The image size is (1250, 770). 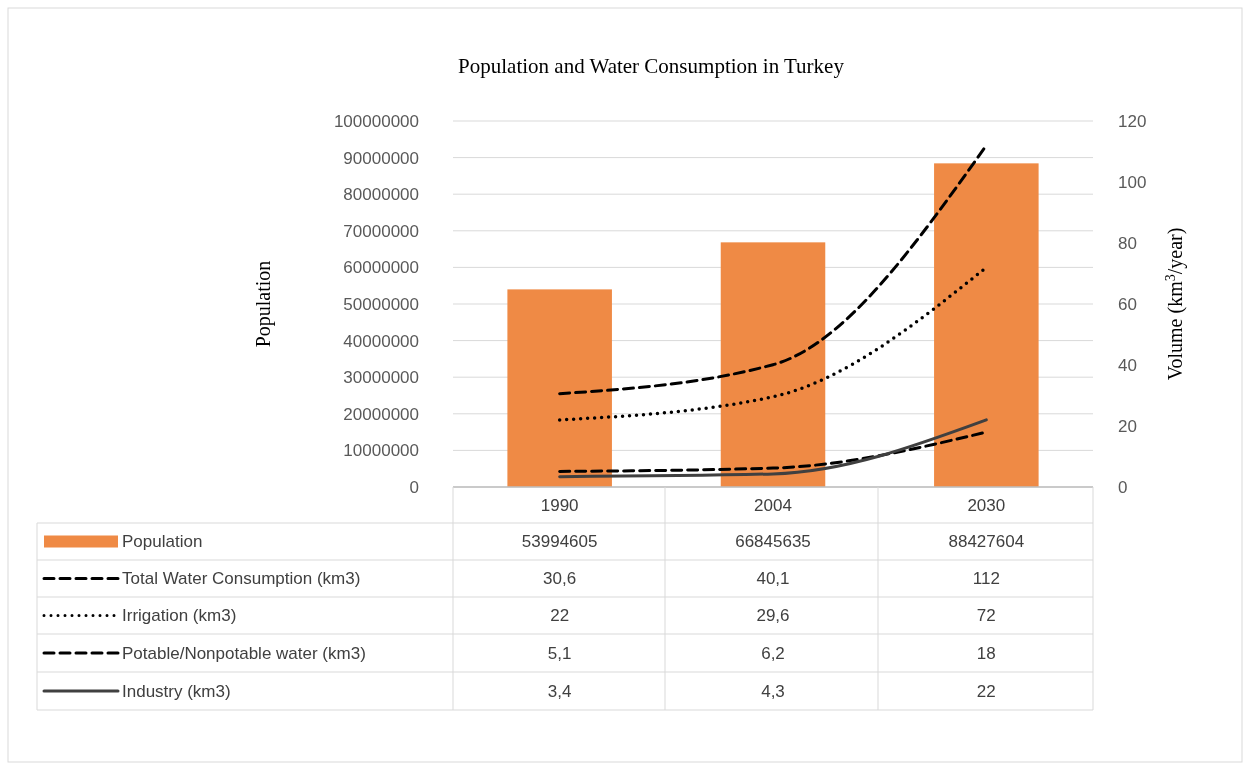 I want to click on data-label: 66845635, so click(x=773, y=542).